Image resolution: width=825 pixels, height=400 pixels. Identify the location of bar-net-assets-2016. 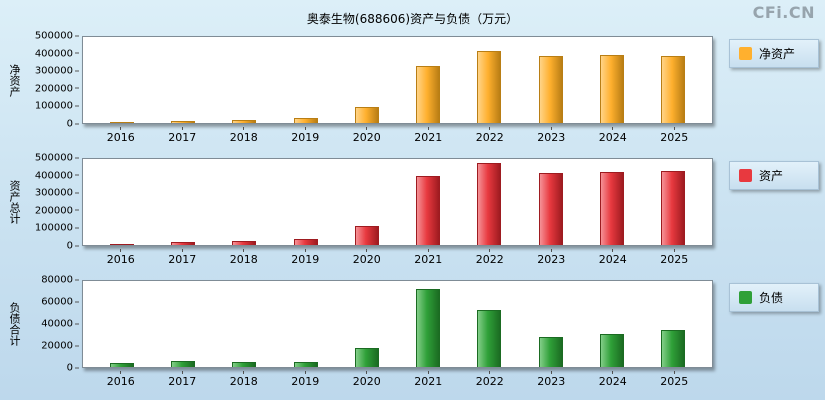
(121, 122).